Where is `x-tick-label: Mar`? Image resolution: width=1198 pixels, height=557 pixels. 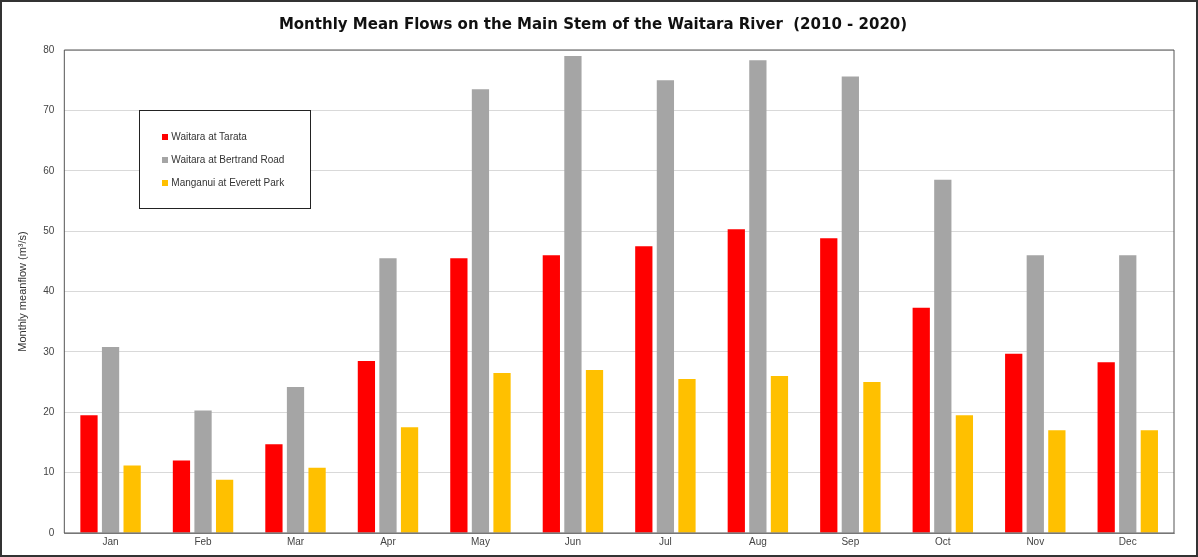 x-tick-label: Mar is located at coordinates (295, 541).